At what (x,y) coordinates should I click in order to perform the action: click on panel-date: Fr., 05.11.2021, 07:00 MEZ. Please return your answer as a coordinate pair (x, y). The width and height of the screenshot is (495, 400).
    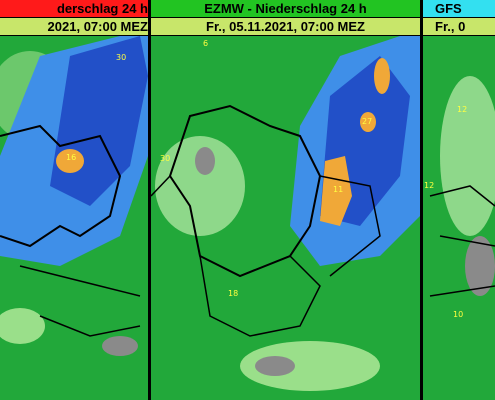
    Looking at the image, I should click on (285, 26).